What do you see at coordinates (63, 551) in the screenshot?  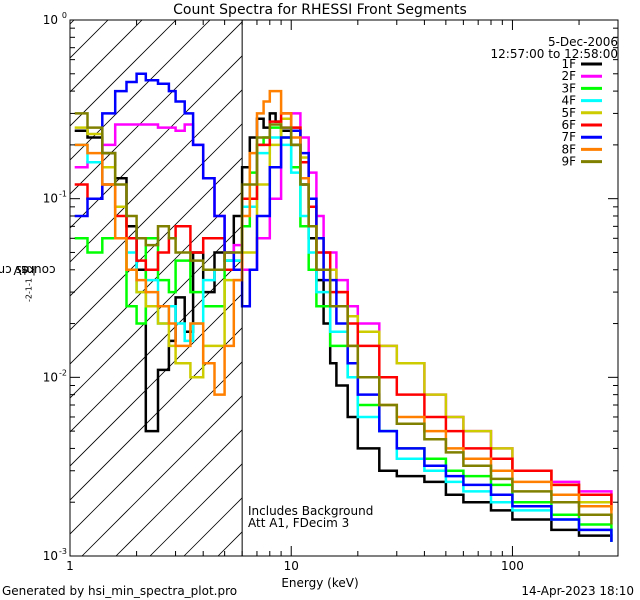 I see `y-tick-exponent: -3` at bounding box center [63, 551].